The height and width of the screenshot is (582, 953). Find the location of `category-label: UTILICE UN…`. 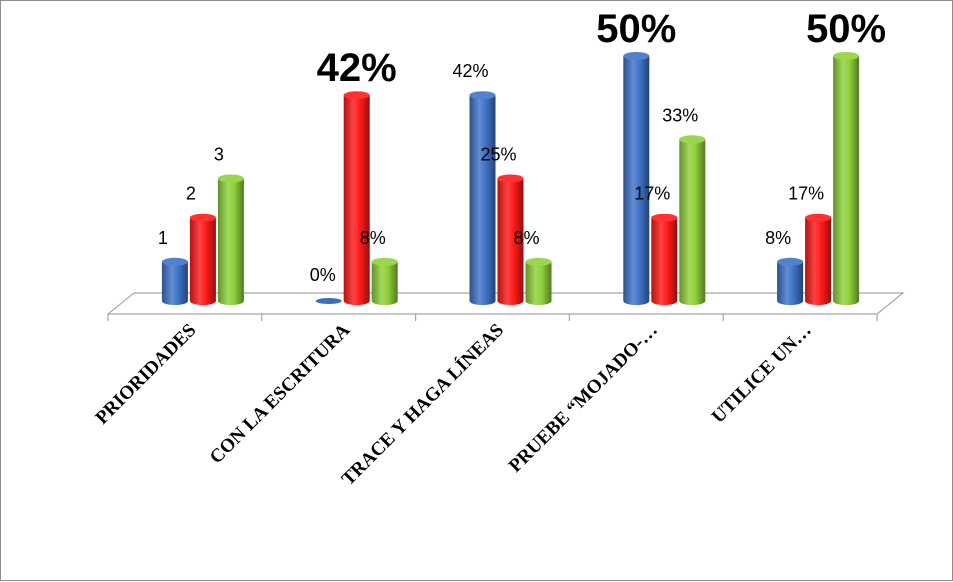

category-label: UTILICE UN… is located at coordinates (762, 374).